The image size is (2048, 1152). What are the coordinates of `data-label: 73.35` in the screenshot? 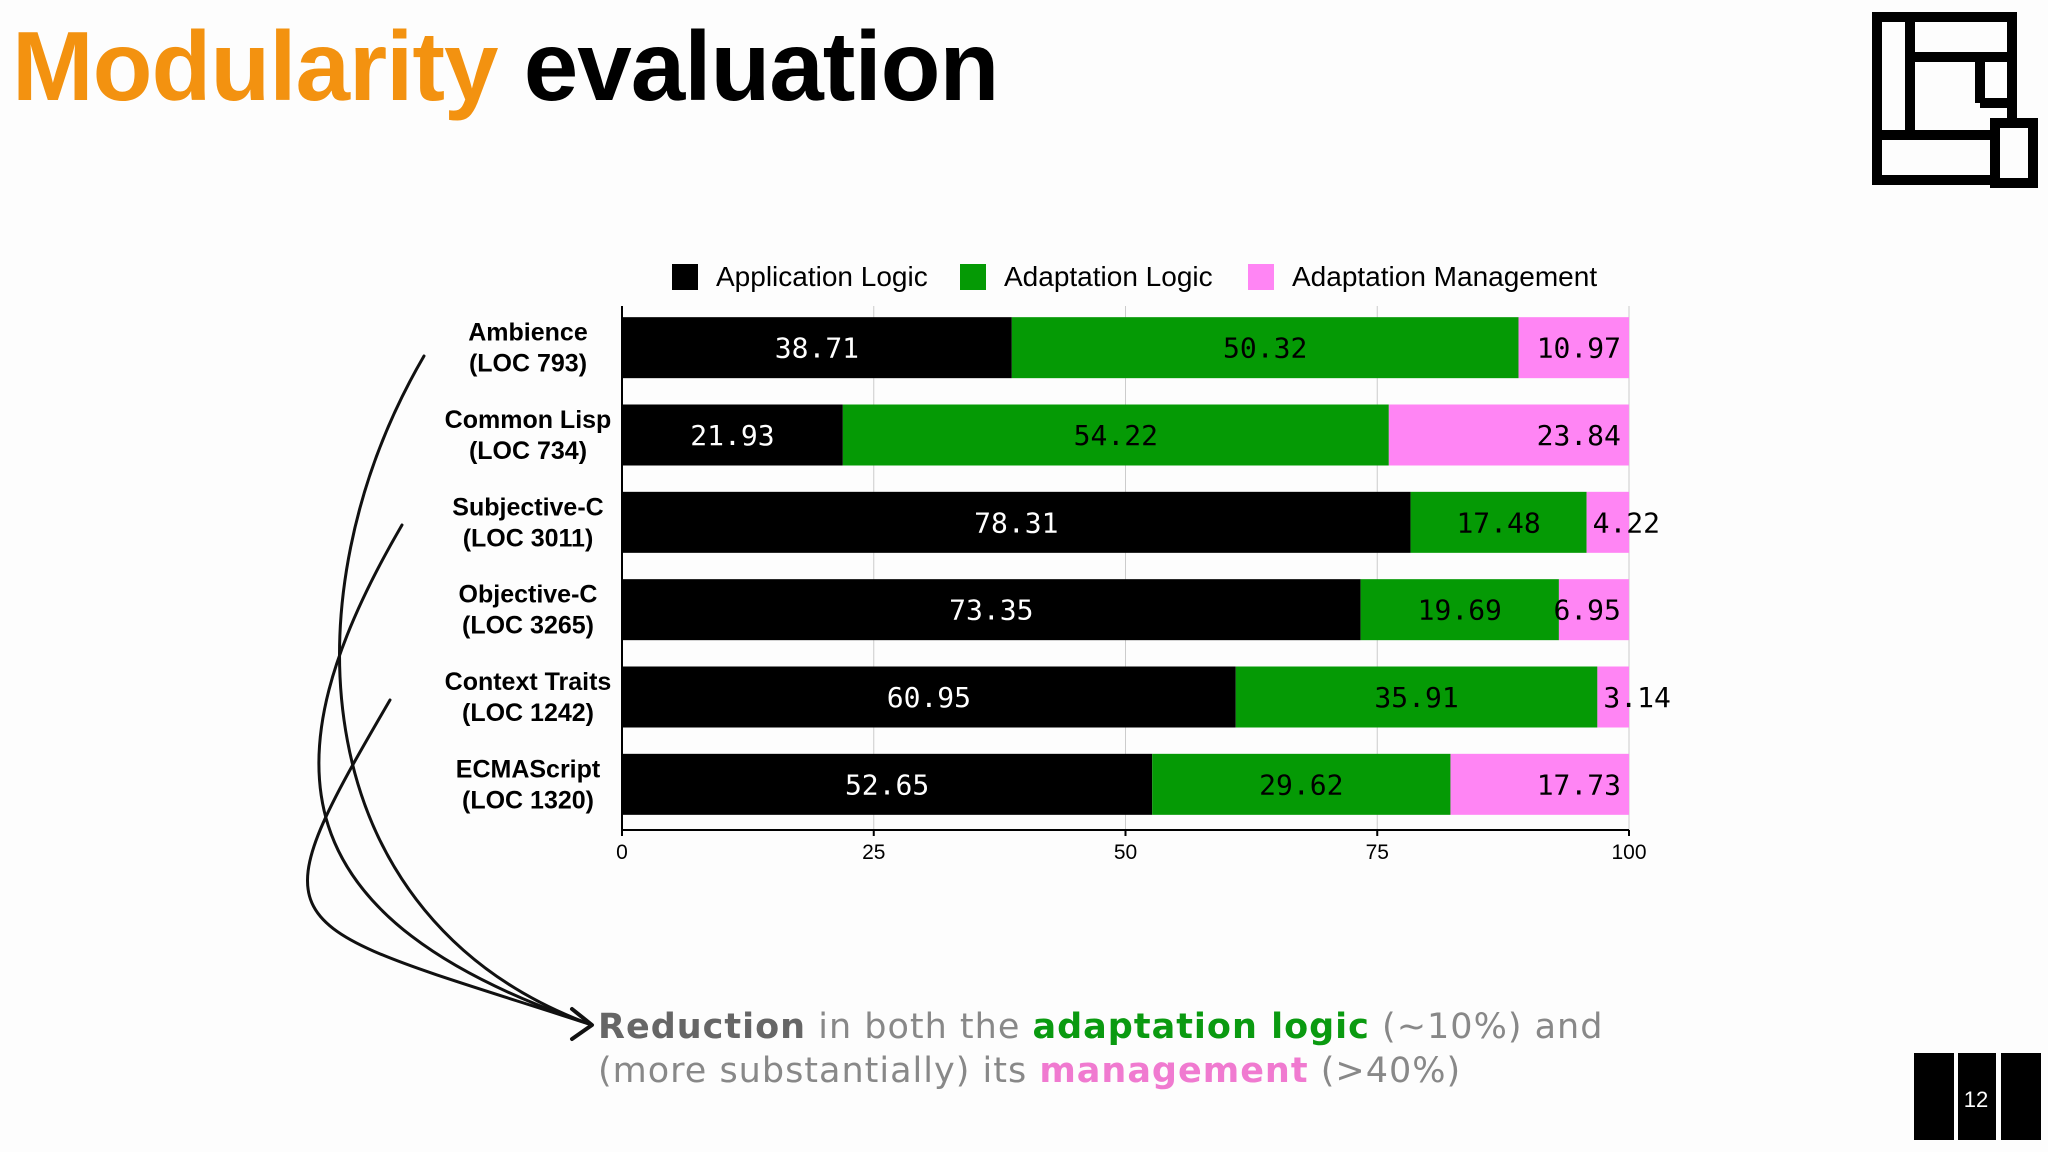 It's located at (991, 610).